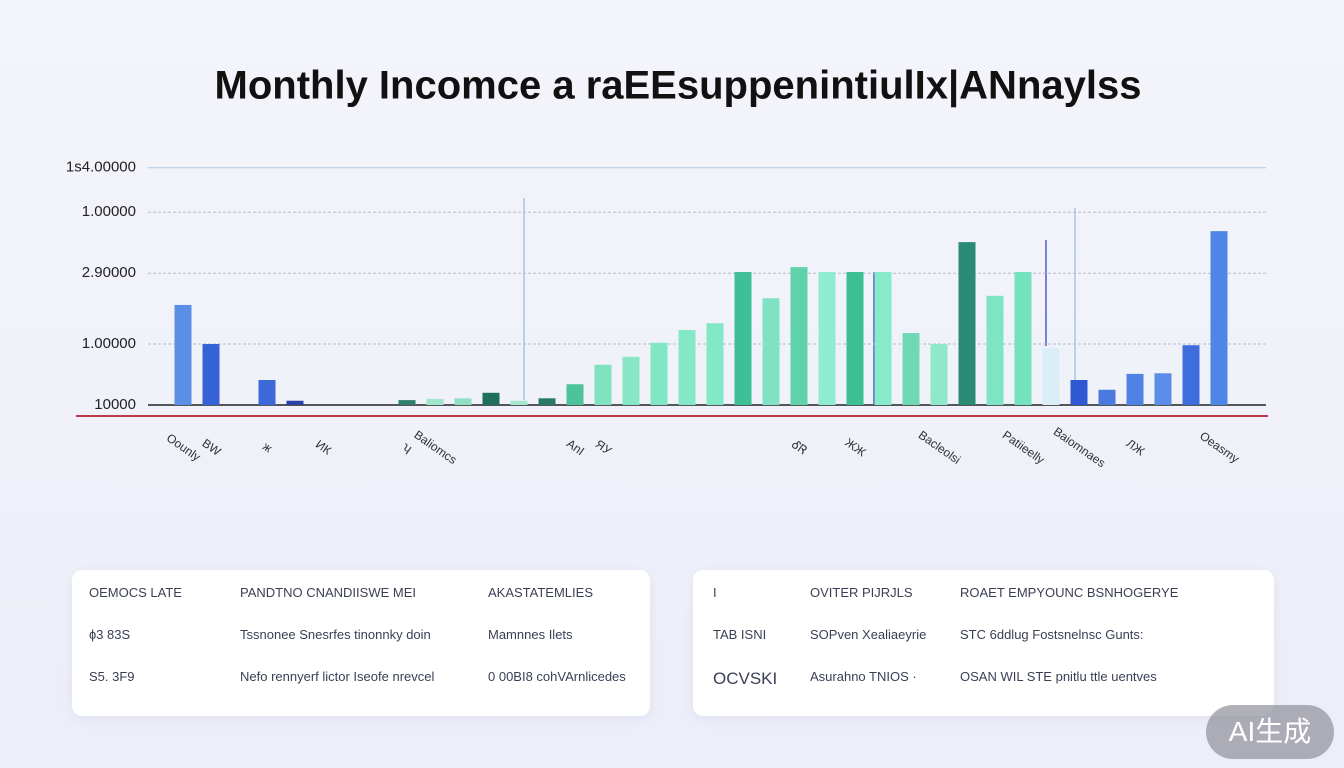  What do you see at coordinates (1136, 447) in the screenshot?
I see `x-tick-label: ЛЖ` at bounding box center [1136, 447].